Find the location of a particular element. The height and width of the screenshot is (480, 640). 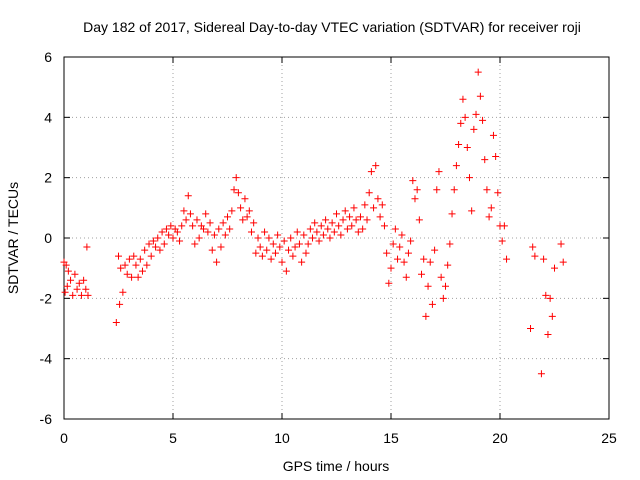

x-tick-label: 10 is located at coordinates (282, 438).